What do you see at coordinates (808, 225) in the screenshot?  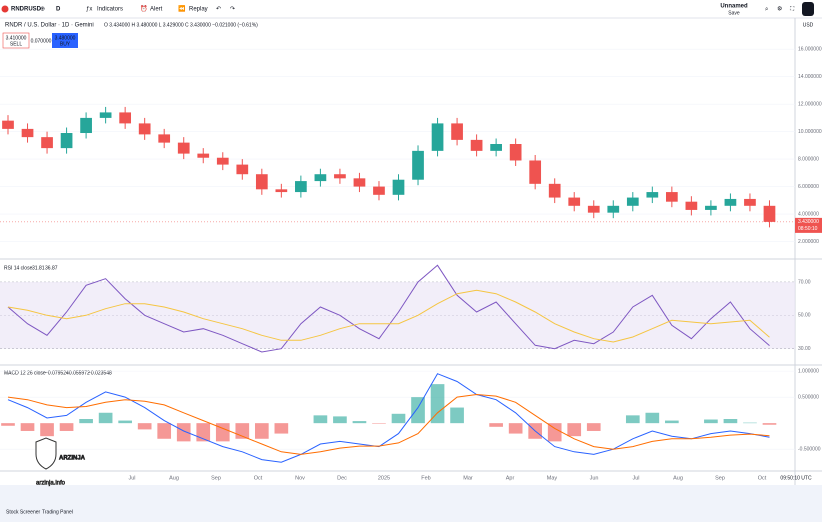 I see `last-price-tag` at bounding box center [808, 225].